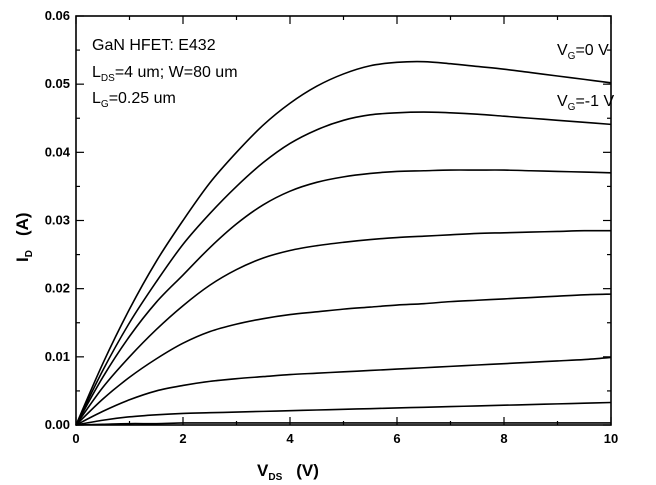 The height and width of the screenshot is (485, 656). I want to click on y-tick-label: 0.02, so click(57, 288).